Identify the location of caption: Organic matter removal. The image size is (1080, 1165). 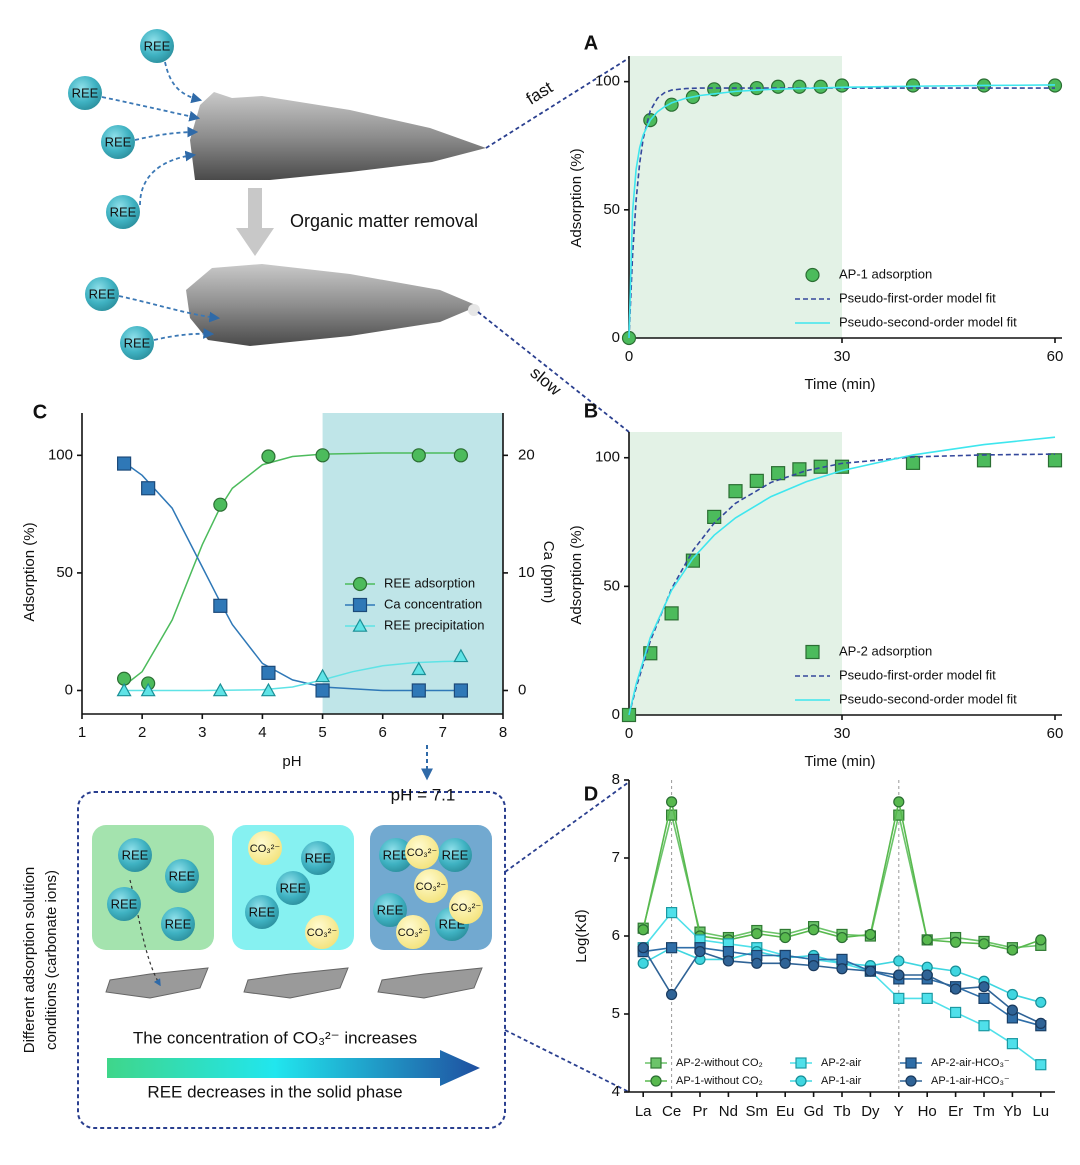
(384, 221).